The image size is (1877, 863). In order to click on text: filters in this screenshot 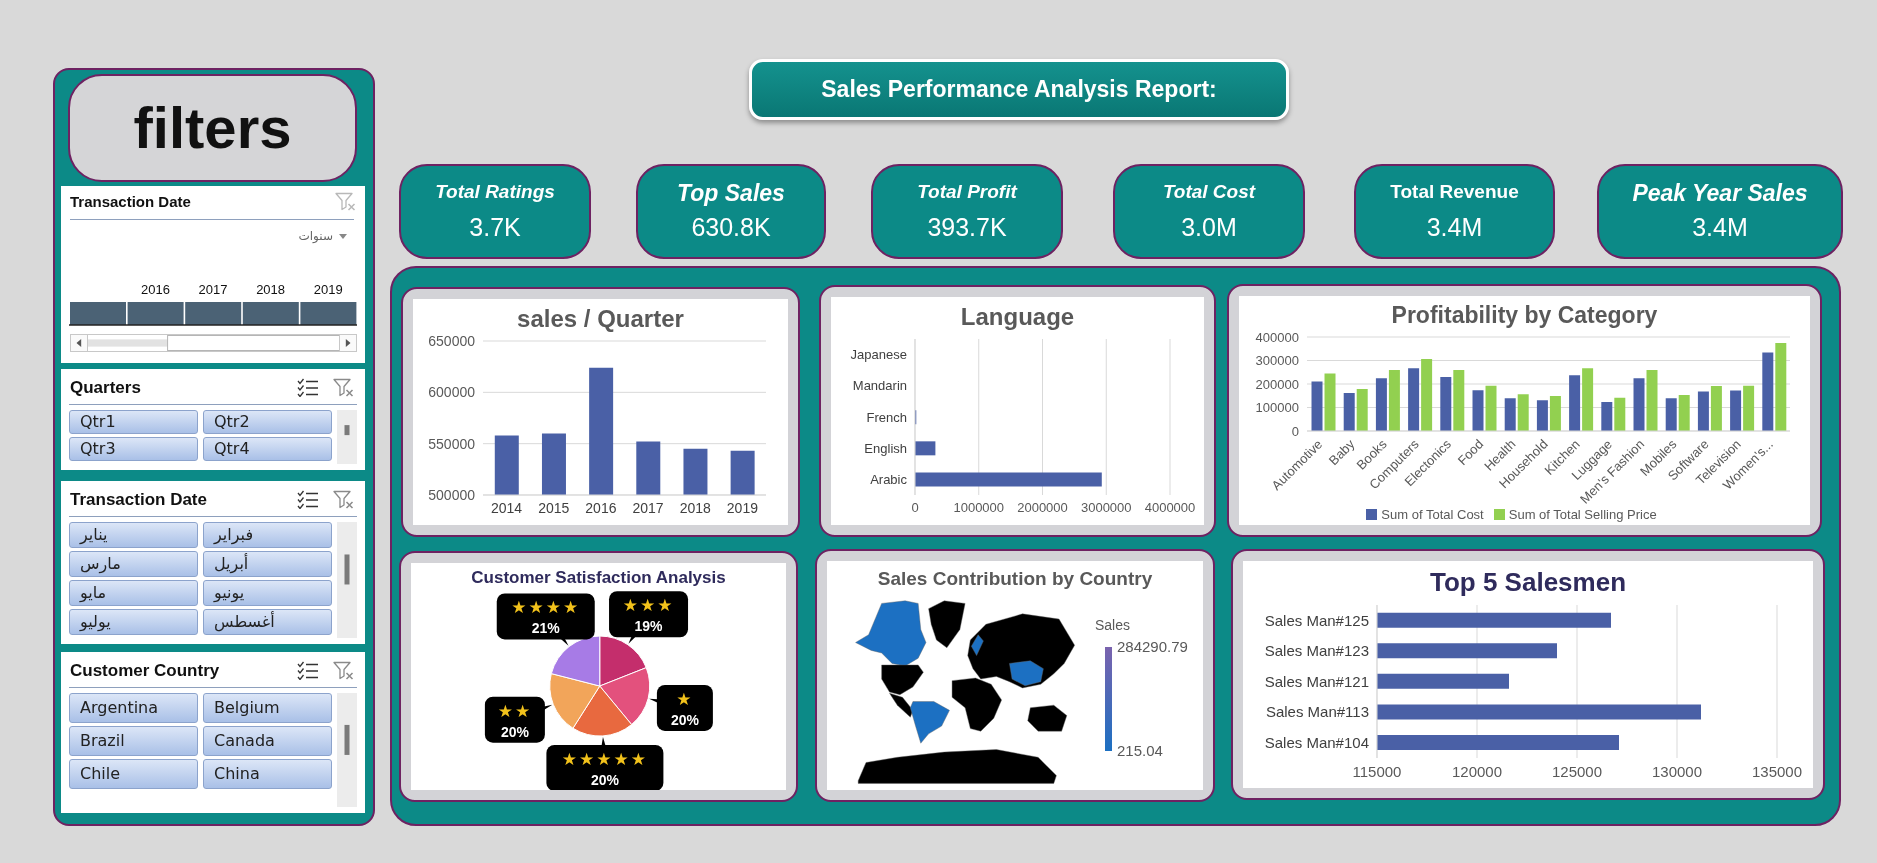, I will do `click(212, 128)`.